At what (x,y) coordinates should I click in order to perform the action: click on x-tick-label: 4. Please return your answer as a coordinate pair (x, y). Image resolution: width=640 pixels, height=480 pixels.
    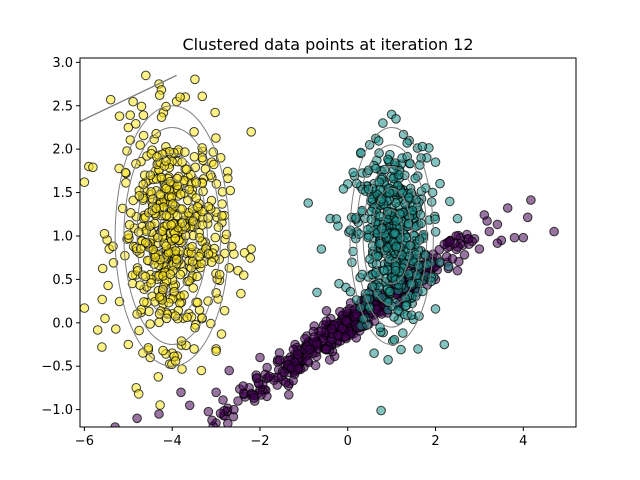
    Looking at the image, I should click on (523, 441).